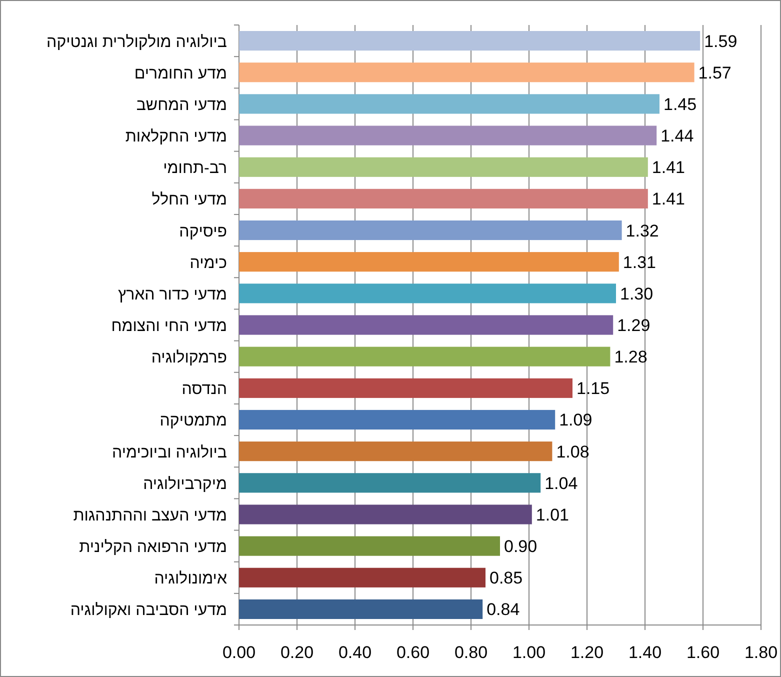 The height and width of the screenshot is (677, 781). What do you see at coordinates (208, 263) in the screenshot?
I see `y-tick-label: כימיה` at bounding box center [208, 263].